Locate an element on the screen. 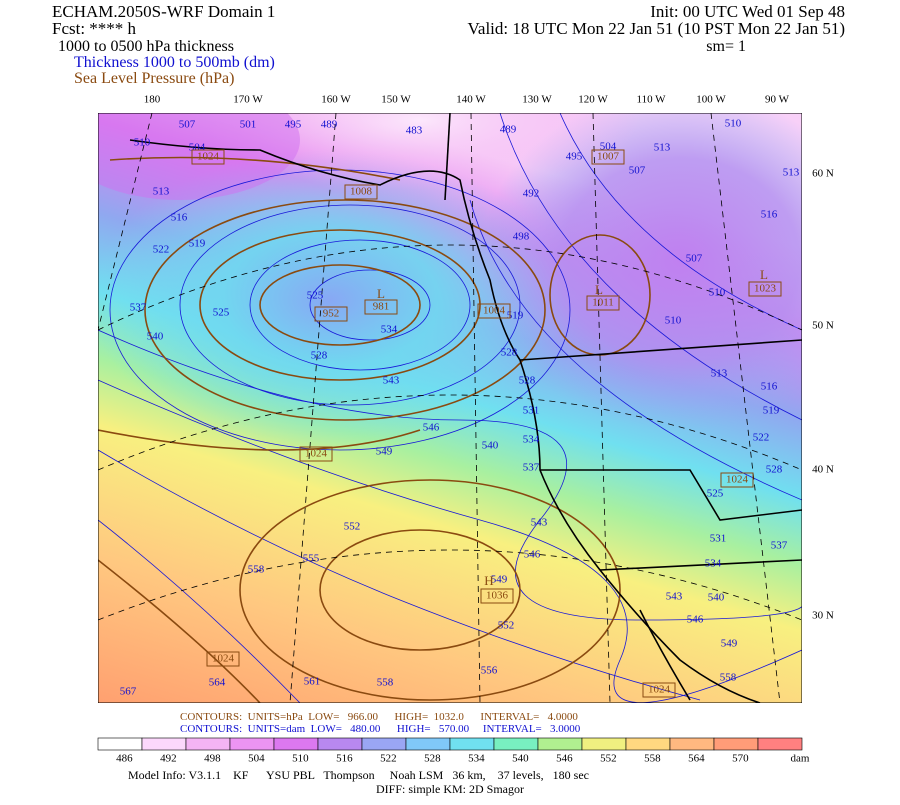  colorbar-unit: dam is located at coordinates (800, 759).